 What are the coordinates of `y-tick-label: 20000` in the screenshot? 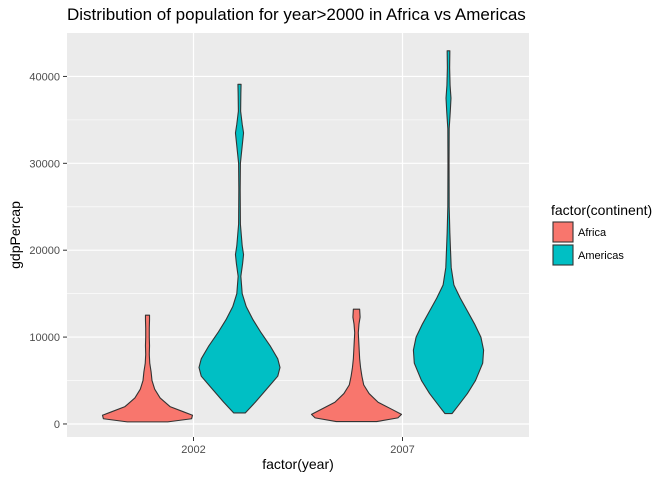 It's located at (44, 251).